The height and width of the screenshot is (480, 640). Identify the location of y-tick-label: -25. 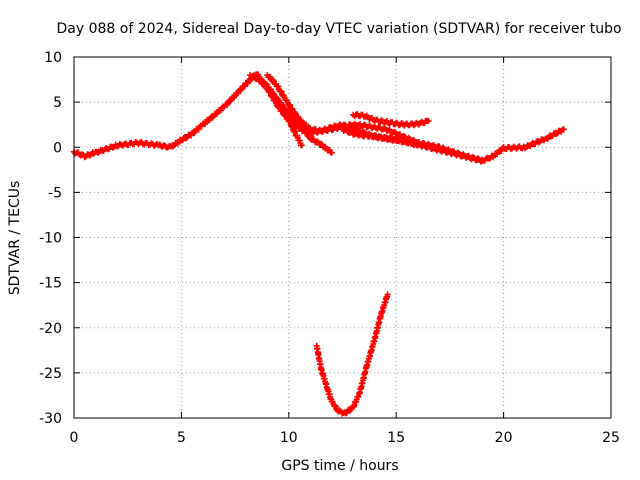
(50, 374).